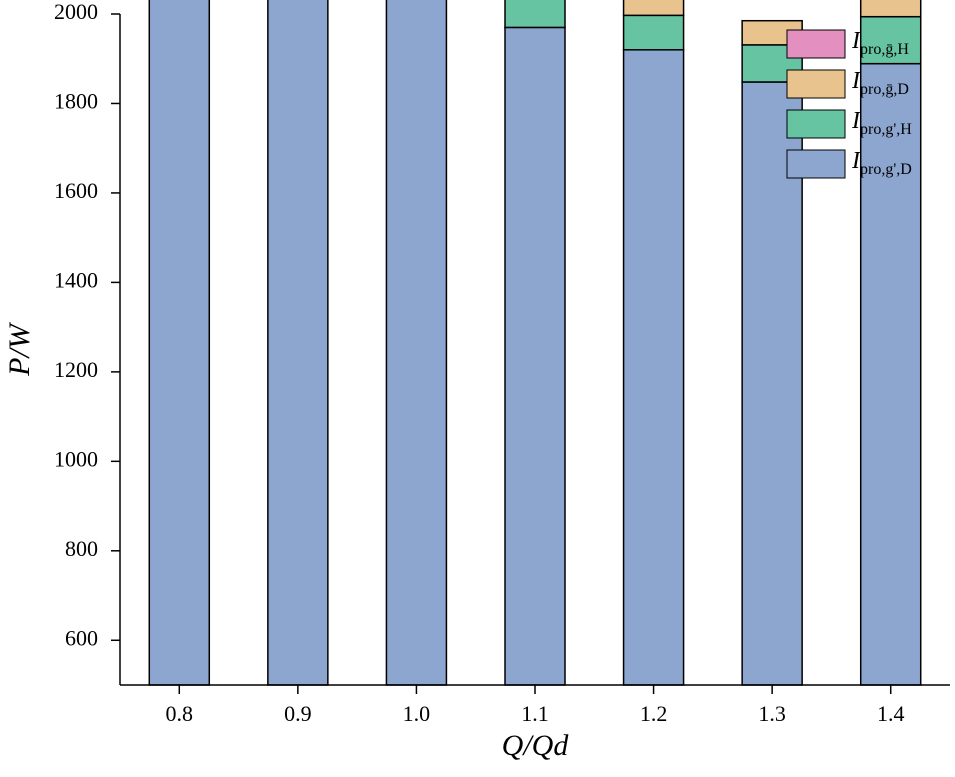  I want to click on legend-label: Ipro,ḡ,D, so click(880, 83).